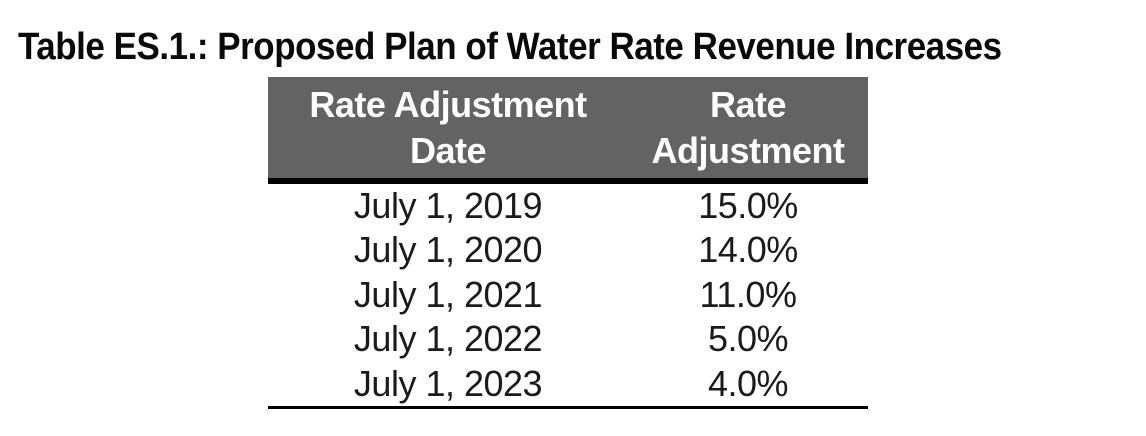  I want to click on date-cell: July 1, 2020, so click(448, 250).